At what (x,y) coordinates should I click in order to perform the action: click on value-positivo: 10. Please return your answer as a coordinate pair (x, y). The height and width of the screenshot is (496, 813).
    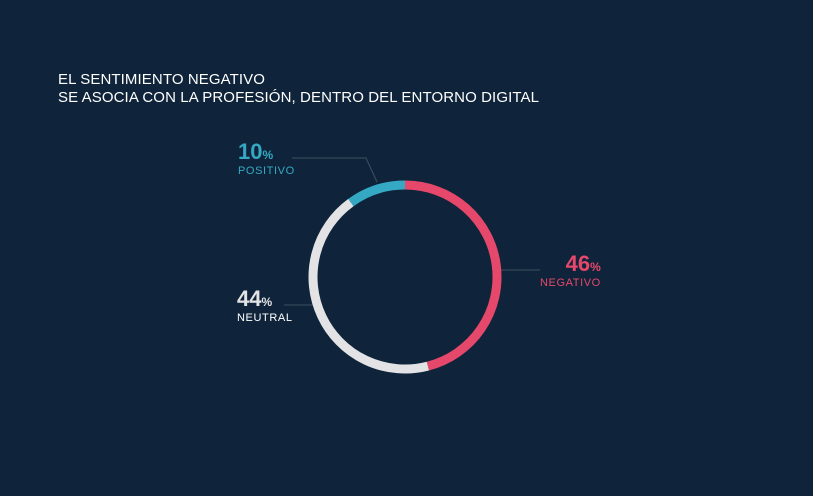
    Looking at the image, I should click on (250, 151).